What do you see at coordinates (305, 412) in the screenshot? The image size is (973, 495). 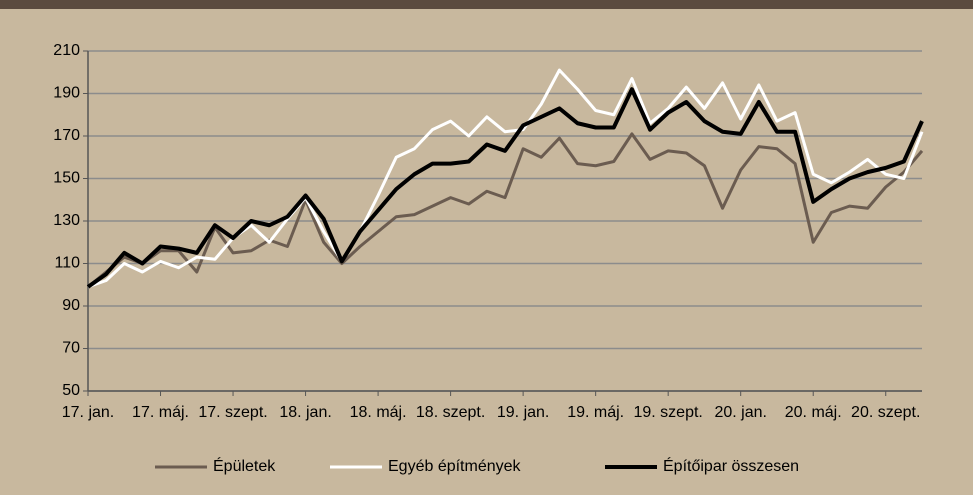 I see `x-tick-label: 18. jan.` at bounding box center [305, 412].